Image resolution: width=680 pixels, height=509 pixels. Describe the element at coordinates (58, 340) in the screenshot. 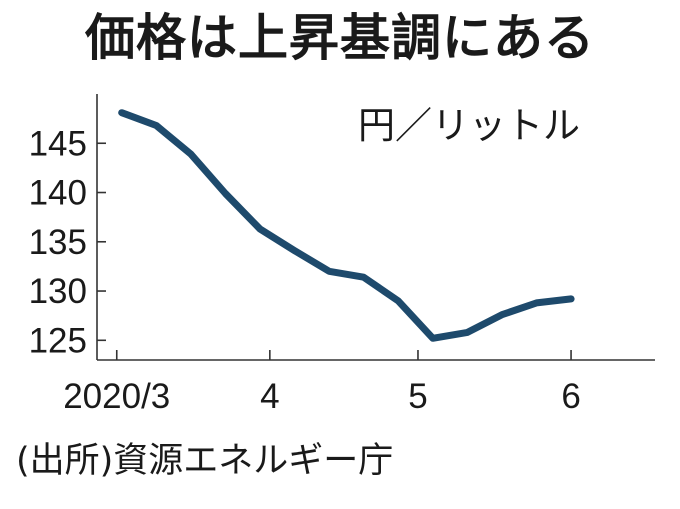

I see `y-tick-label: 125` at that location.